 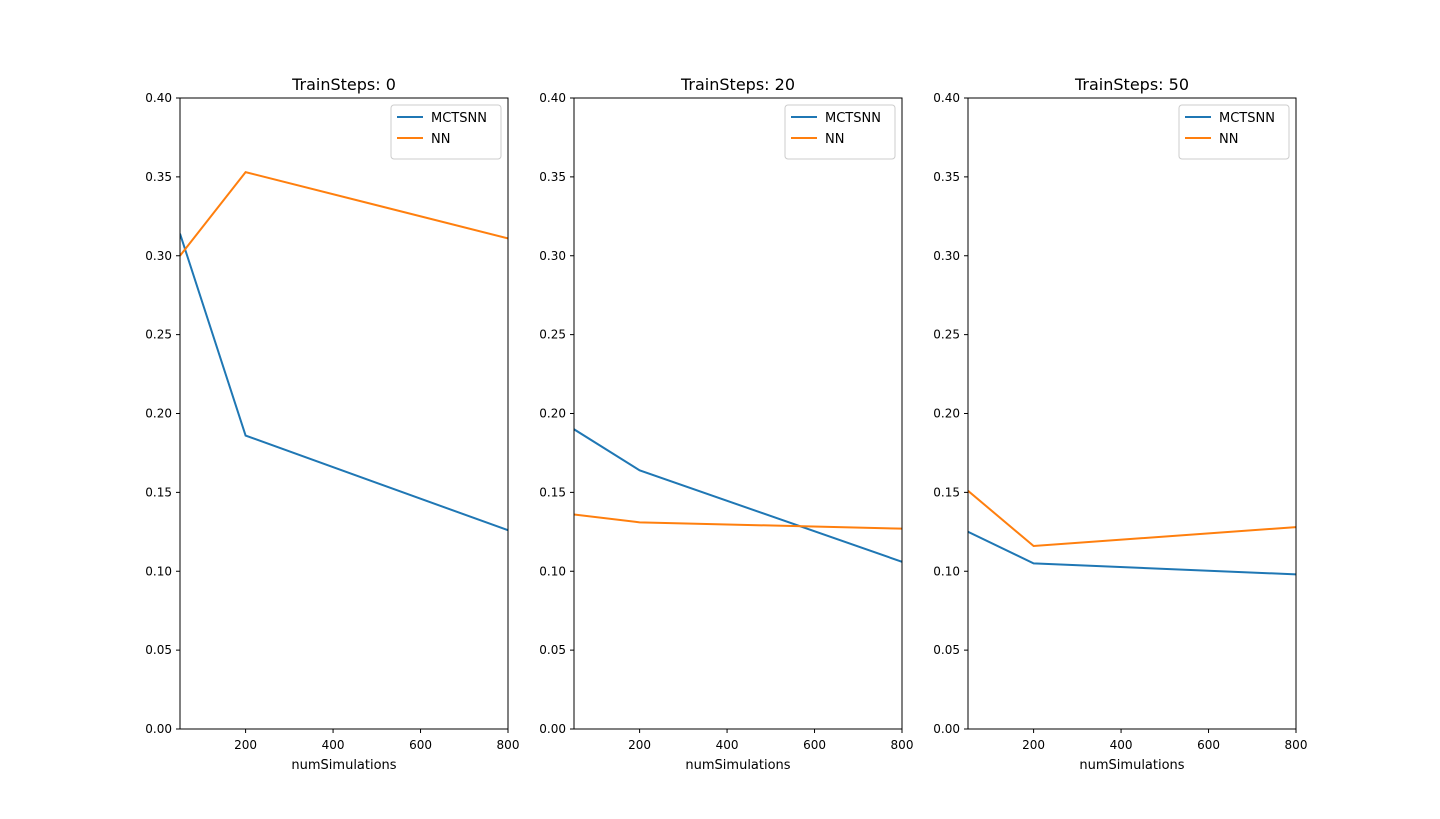 I want to click on subplot-title: TrainSteps: 0, so click(x=343, y=84).